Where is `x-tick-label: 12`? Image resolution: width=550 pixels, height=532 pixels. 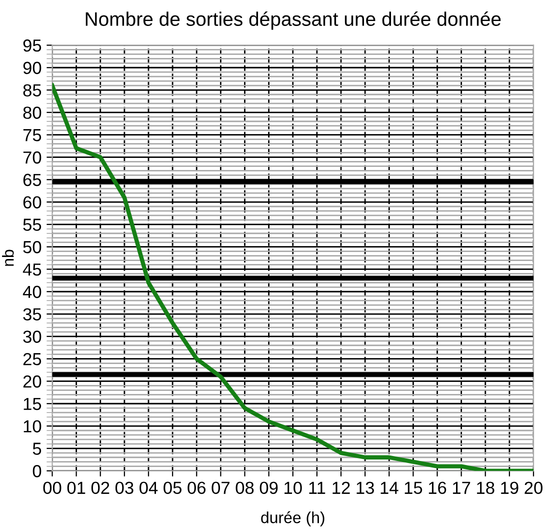 x-tick-label: 12 is located at coordinates (341, 488).